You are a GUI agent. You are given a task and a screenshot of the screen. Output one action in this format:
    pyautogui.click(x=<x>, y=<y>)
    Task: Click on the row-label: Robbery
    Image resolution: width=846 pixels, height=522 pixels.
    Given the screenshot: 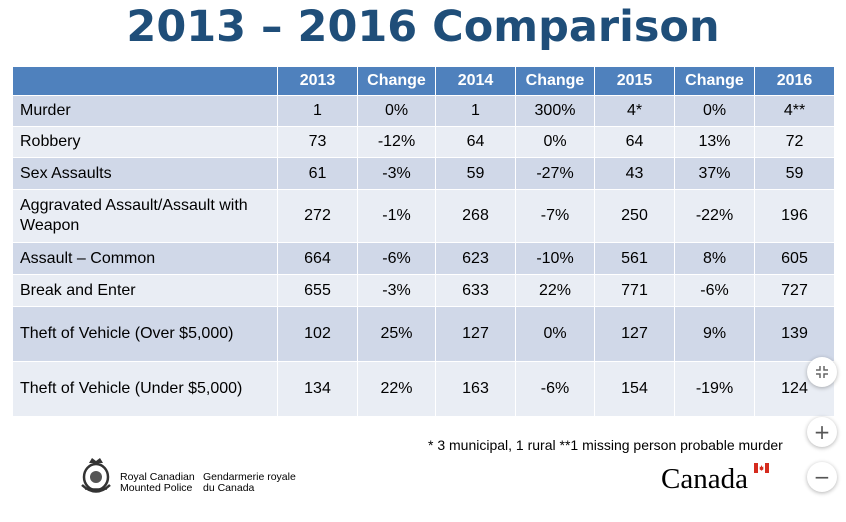 What is the action you would take?
    pyautogui.click(x=145, y=142)
    